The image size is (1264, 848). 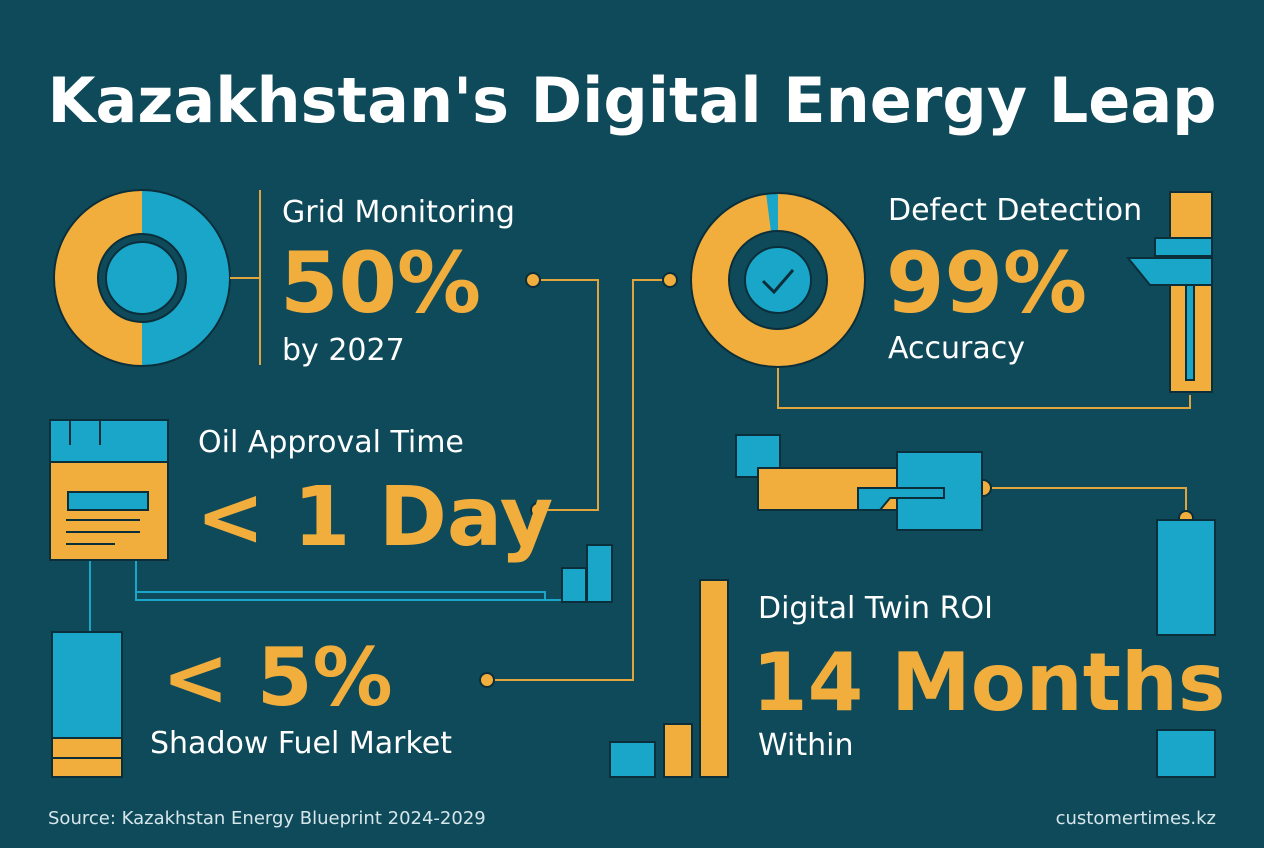 I want to click on stat-value: 99%, so click(x=986, y=283).